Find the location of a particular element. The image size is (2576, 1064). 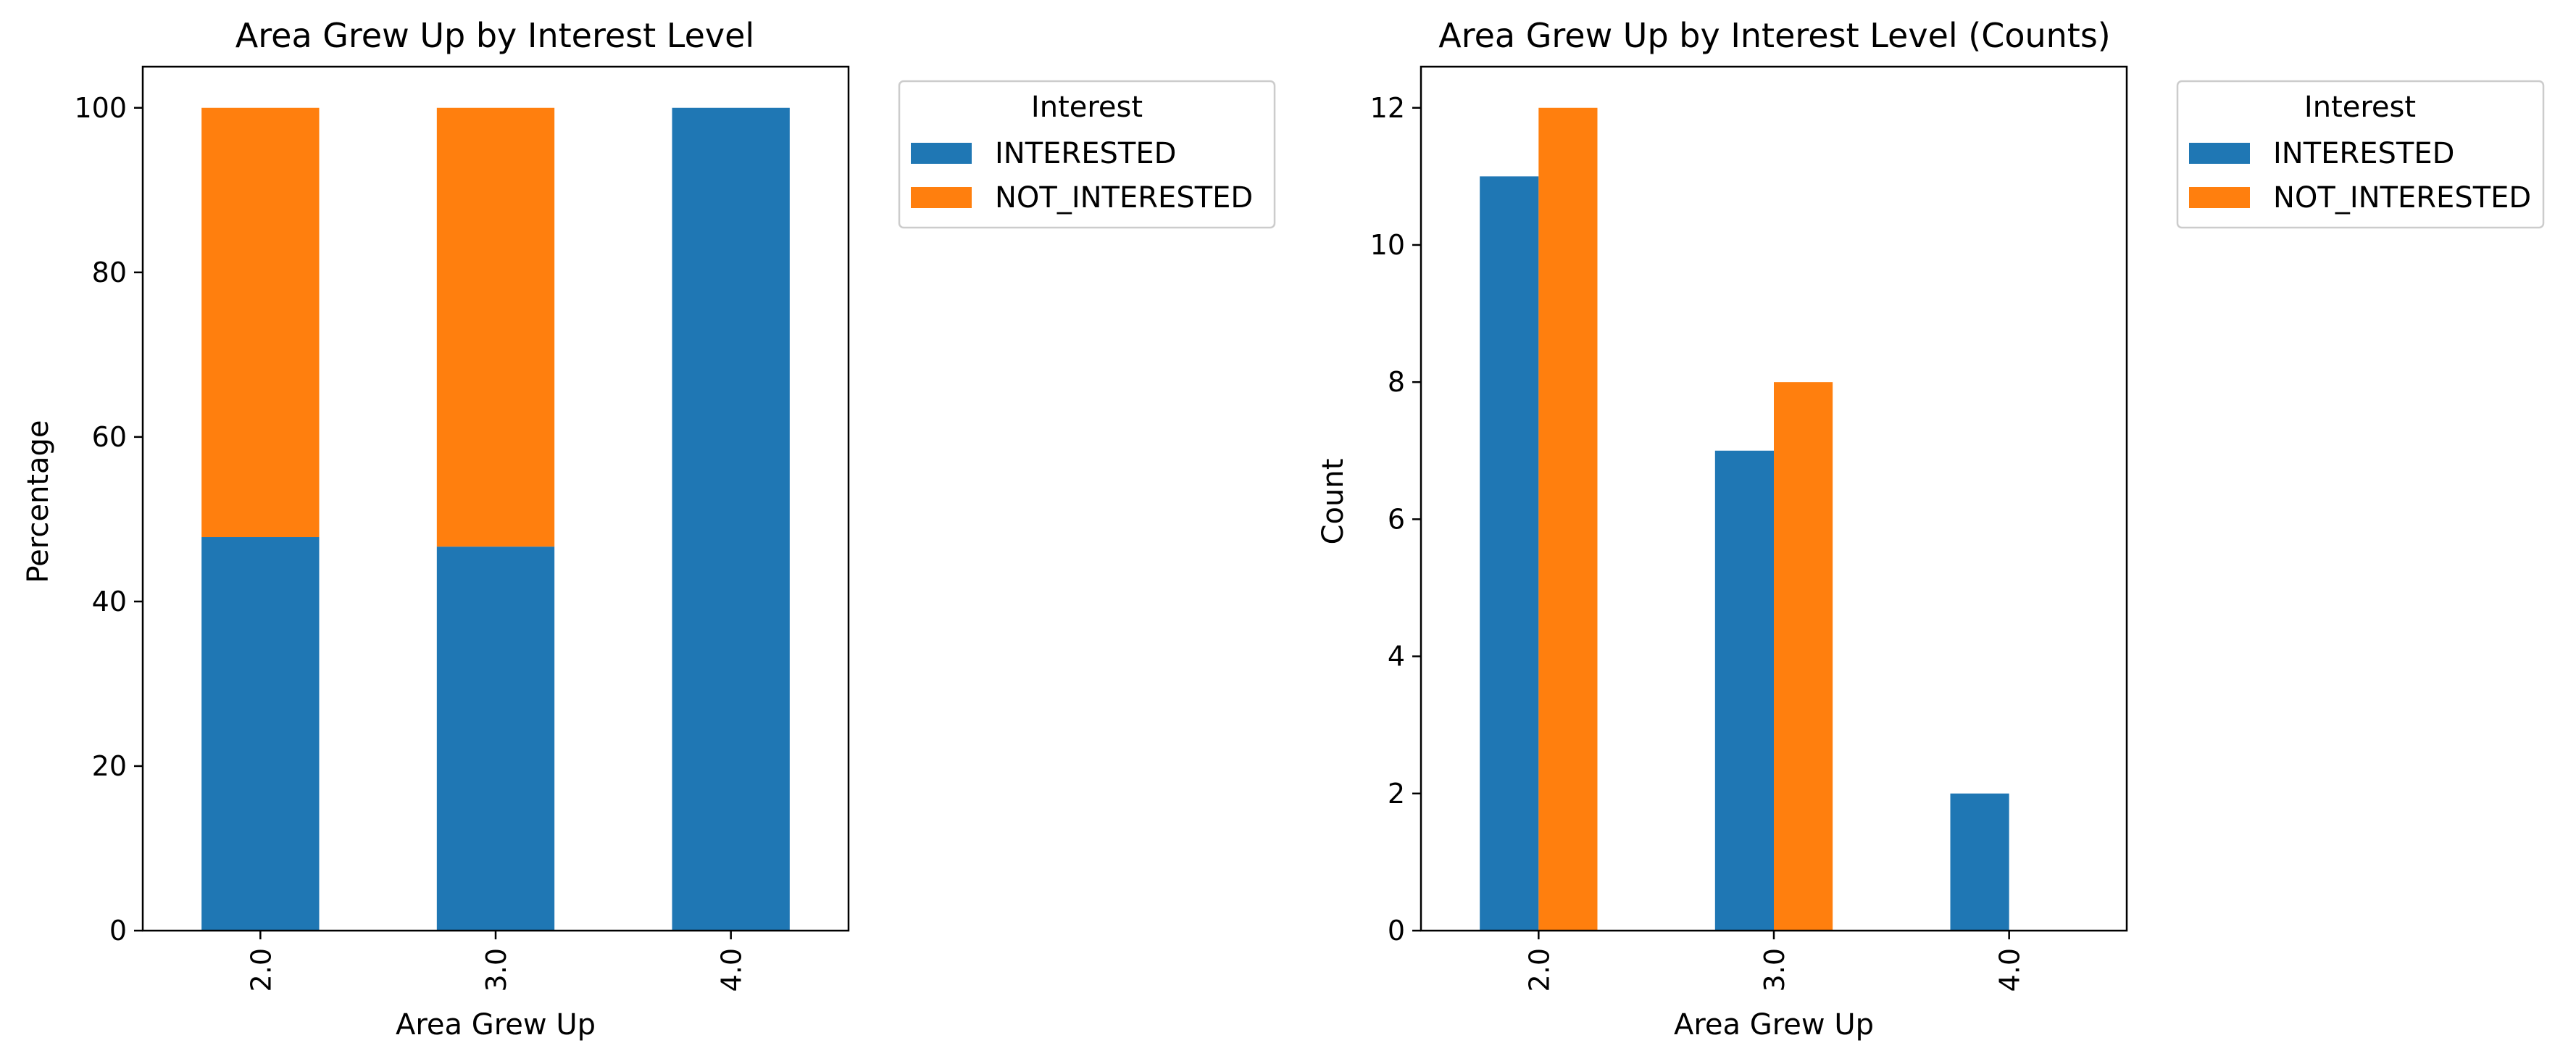

y-tick-label: 80 is located at coordinates (109, 272).